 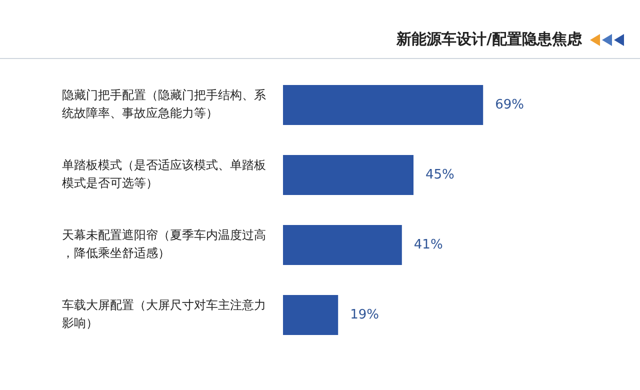 I want to click on data-label: 19%, so click(x=365, y=314).